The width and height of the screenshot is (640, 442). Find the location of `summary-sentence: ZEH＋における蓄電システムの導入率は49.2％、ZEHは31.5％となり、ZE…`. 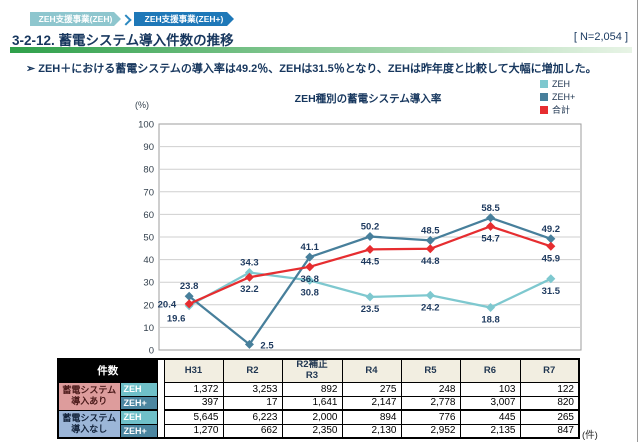

summary-sentence: ZEH＋における蓄電システムの導入率は49.2％、ZEHは31.5％となり、ZE… is located at coordinates (317, 69).